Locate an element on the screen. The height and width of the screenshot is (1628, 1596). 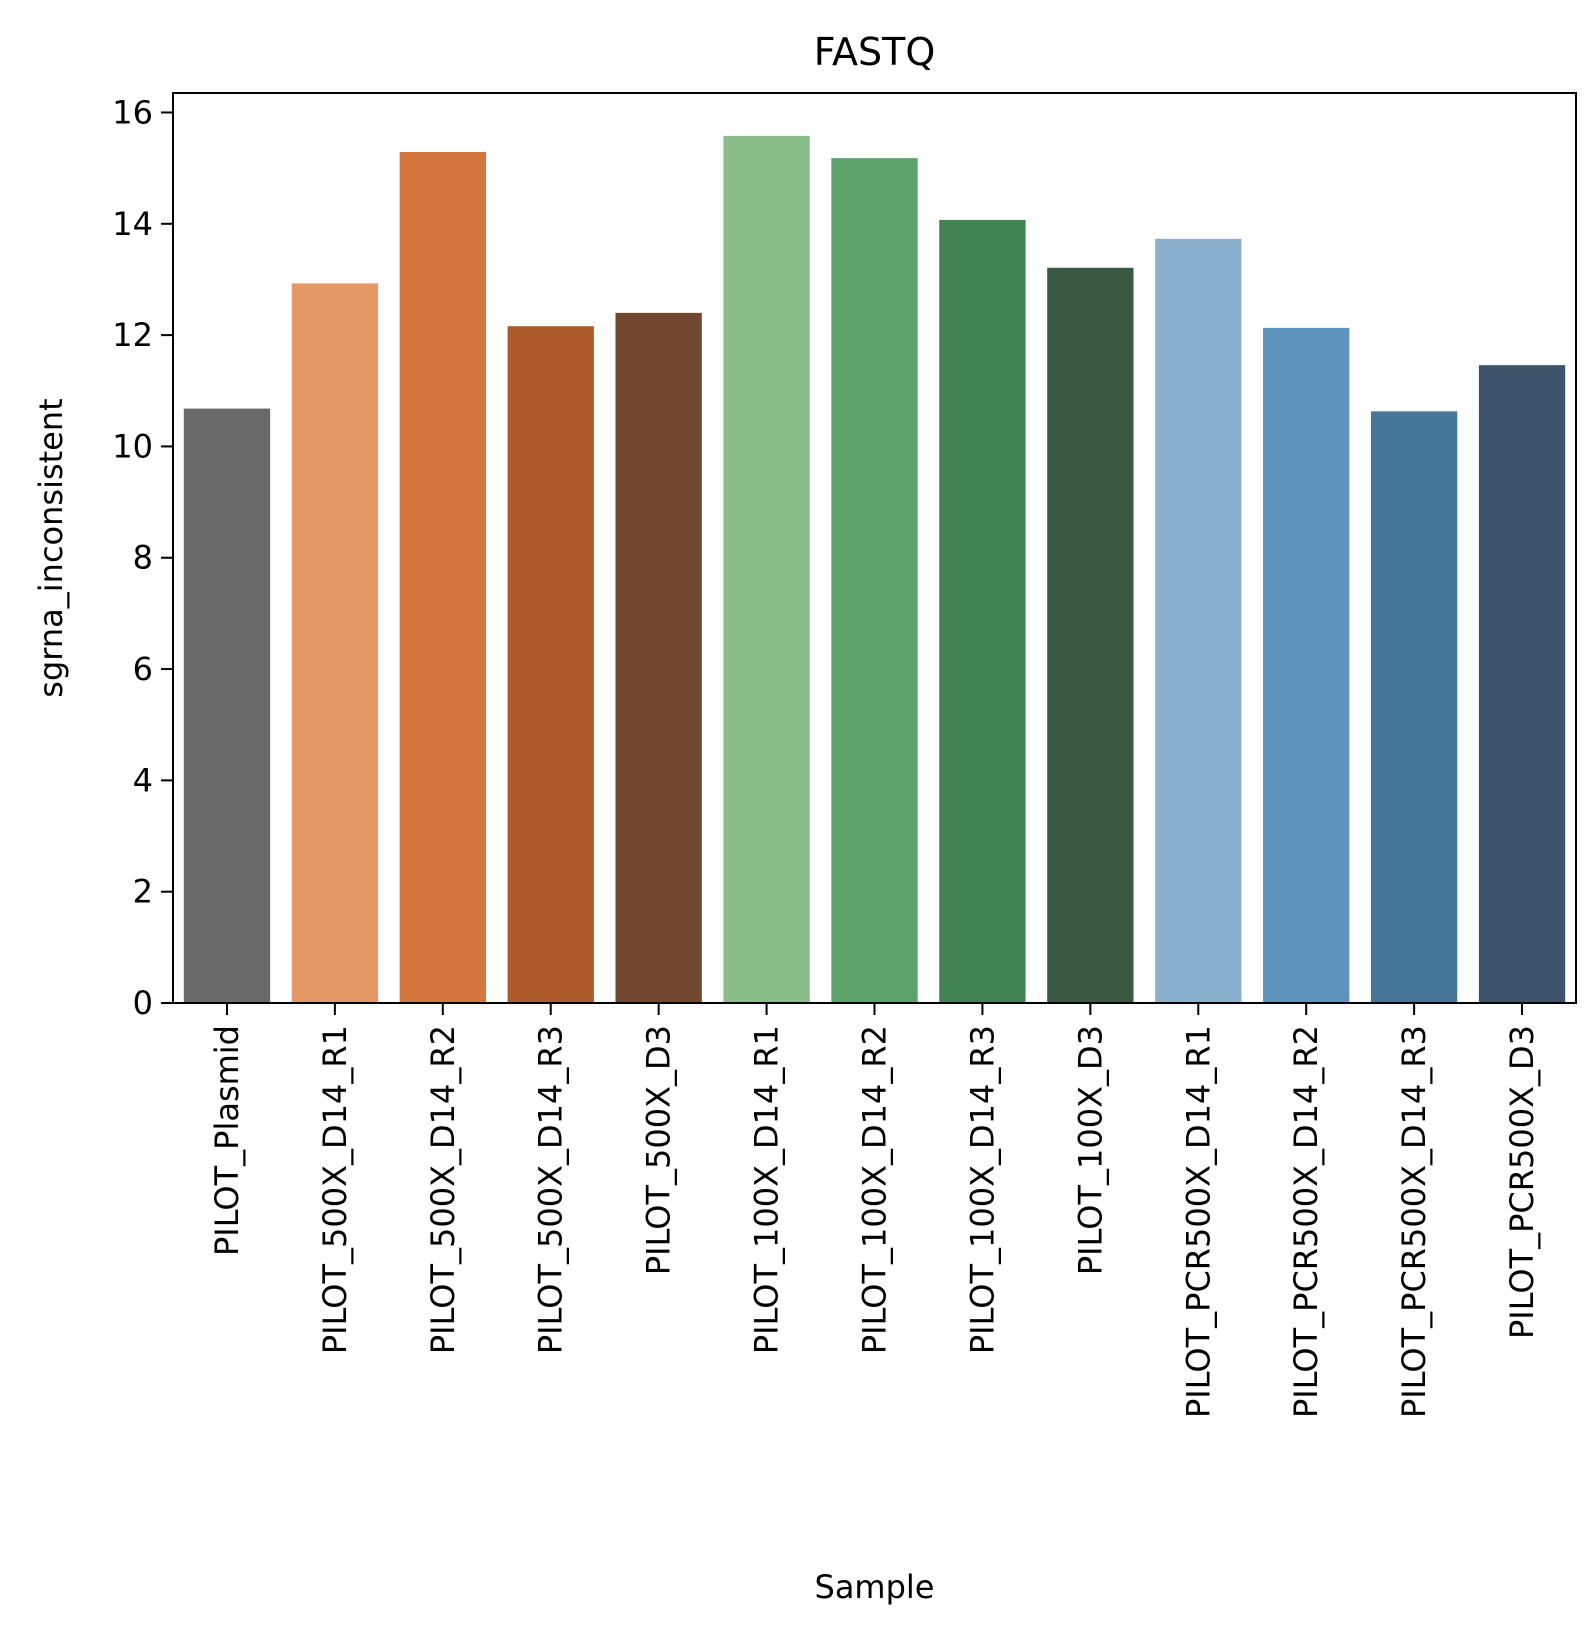
bar-pilot-pcr500x-d14-r1 is located at coordinates (1198, 620).